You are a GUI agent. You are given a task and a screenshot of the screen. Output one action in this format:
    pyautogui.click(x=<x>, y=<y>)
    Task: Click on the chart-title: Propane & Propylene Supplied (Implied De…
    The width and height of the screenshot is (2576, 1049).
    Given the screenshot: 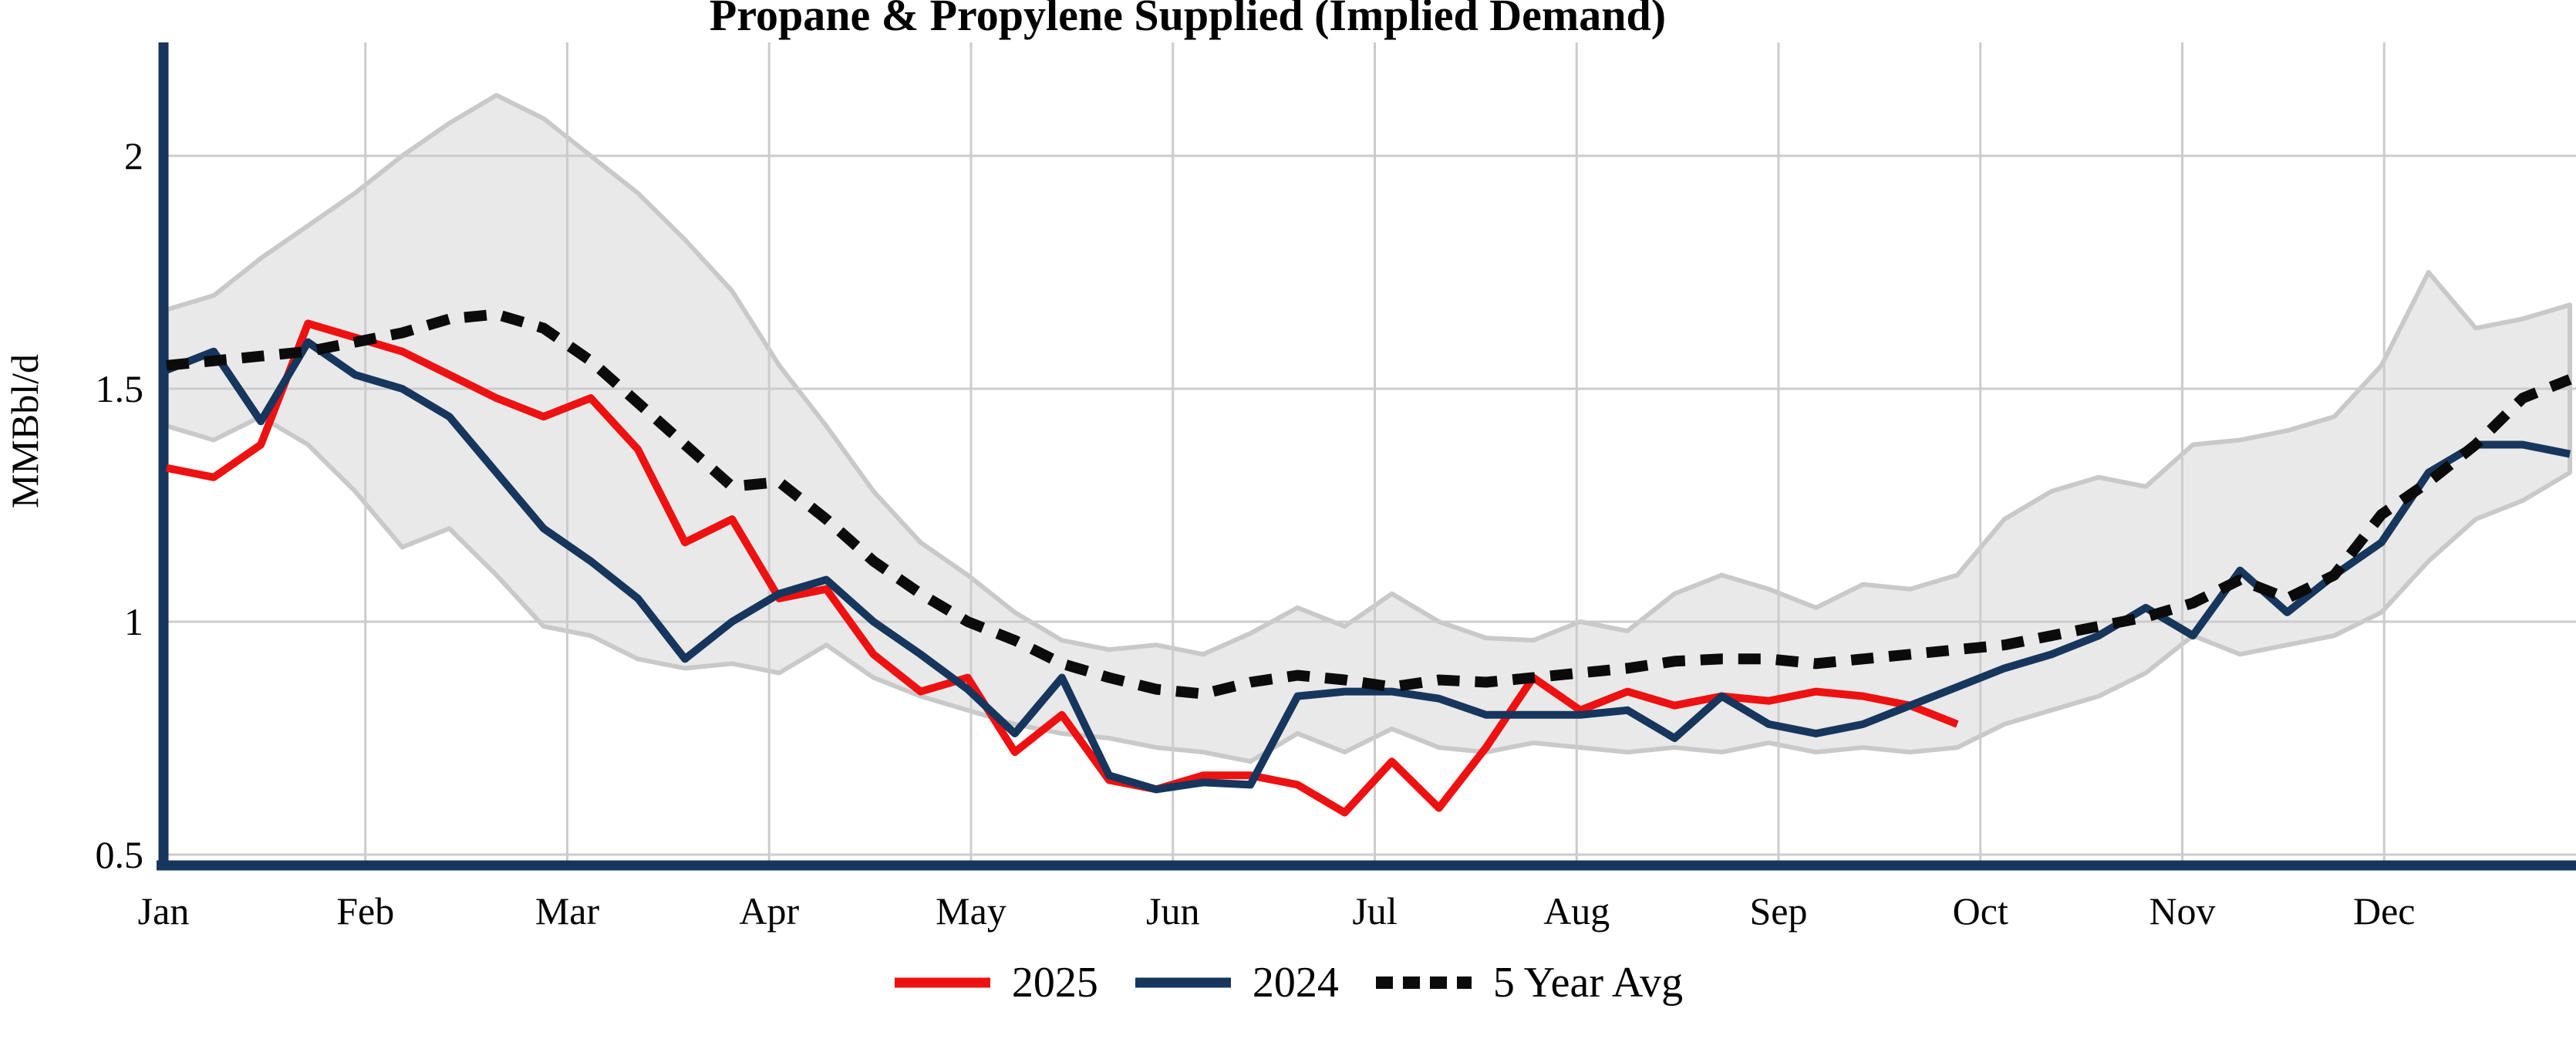 What is the action you would take?
    pyautogui.click(x=1188, y=20)
    